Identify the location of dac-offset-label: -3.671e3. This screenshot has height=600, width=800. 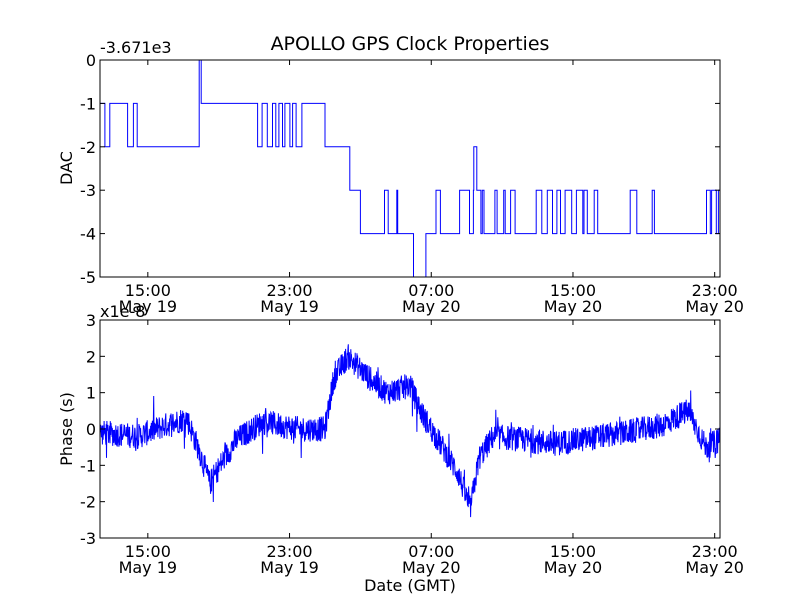
(136, 47).